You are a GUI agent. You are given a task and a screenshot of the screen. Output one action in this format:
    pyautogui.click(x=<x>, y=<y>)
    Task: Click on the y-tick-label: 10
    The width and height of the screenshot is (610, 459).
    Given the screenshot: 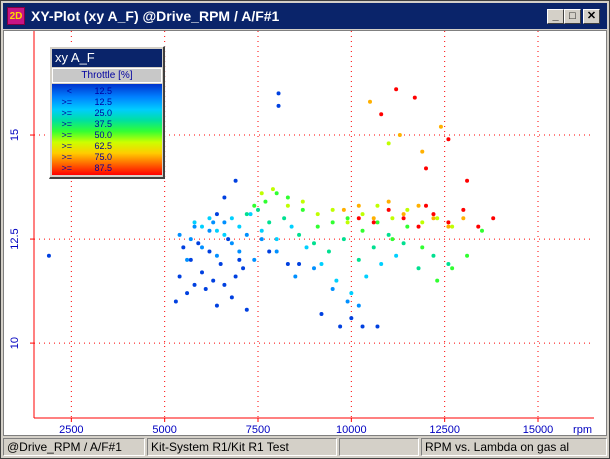 What is the action you would take?
    pyautogui.click(x=15, y=343)
    